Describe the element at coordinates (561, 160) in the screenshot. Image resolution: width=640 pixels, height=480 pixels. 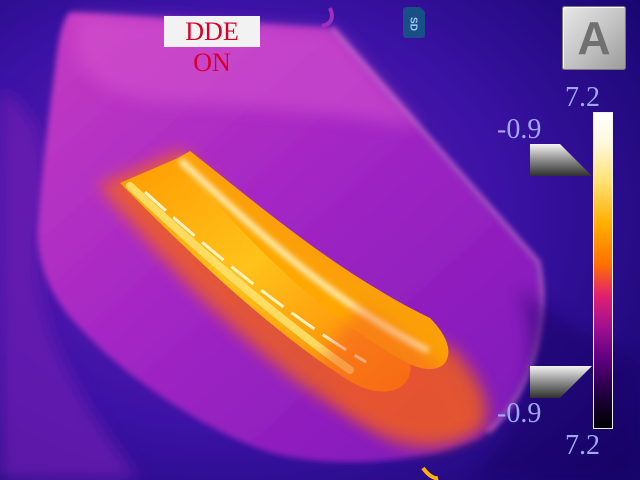
I see `upper-span-handle` at that location.